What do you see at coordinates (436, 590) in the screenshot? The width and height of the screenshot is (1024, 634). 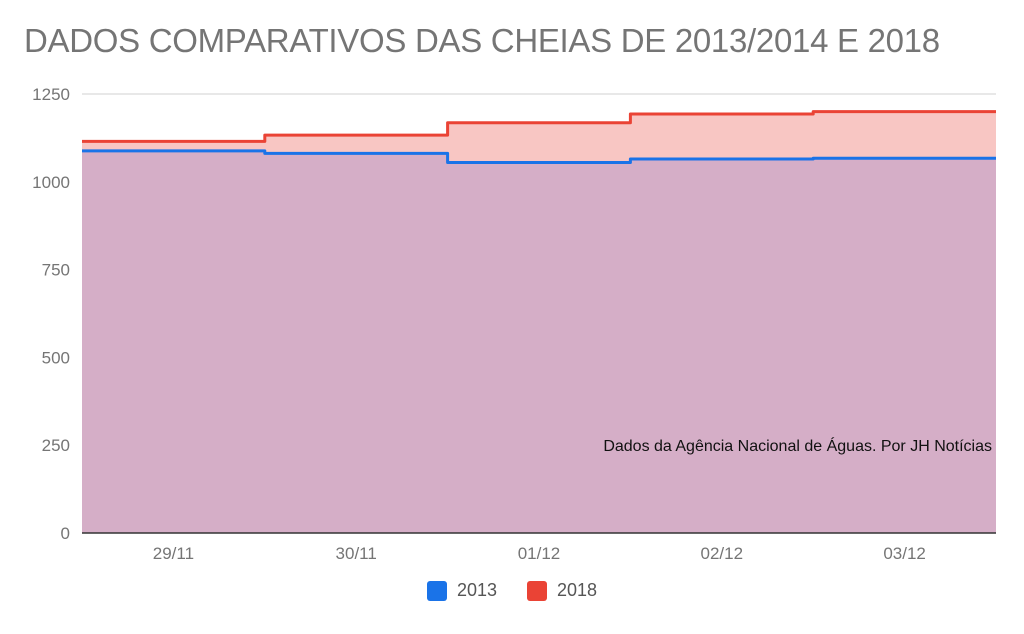 I see `legend-swatch-2013` at bounding box center [436, 590].